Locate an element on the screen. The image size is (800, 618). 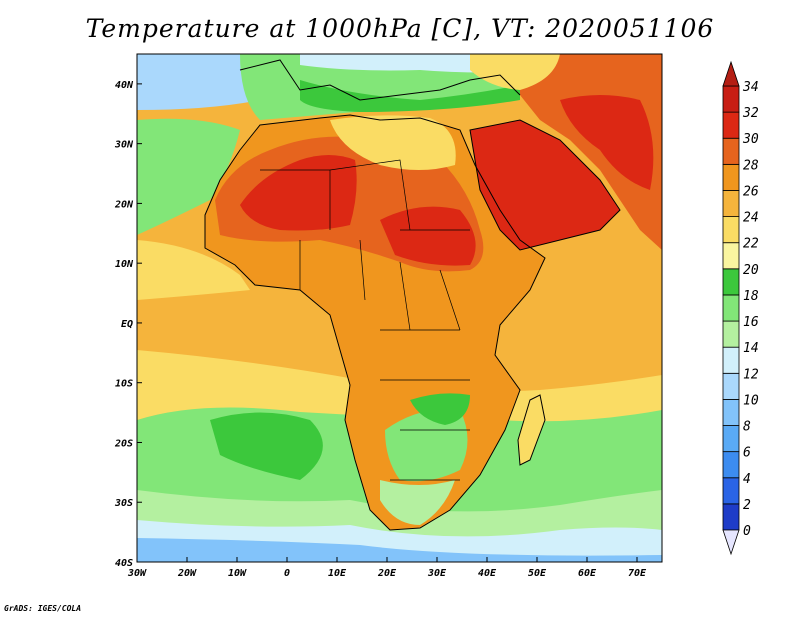
lon-tick-label: 30E is located at coordinates (437, 573).